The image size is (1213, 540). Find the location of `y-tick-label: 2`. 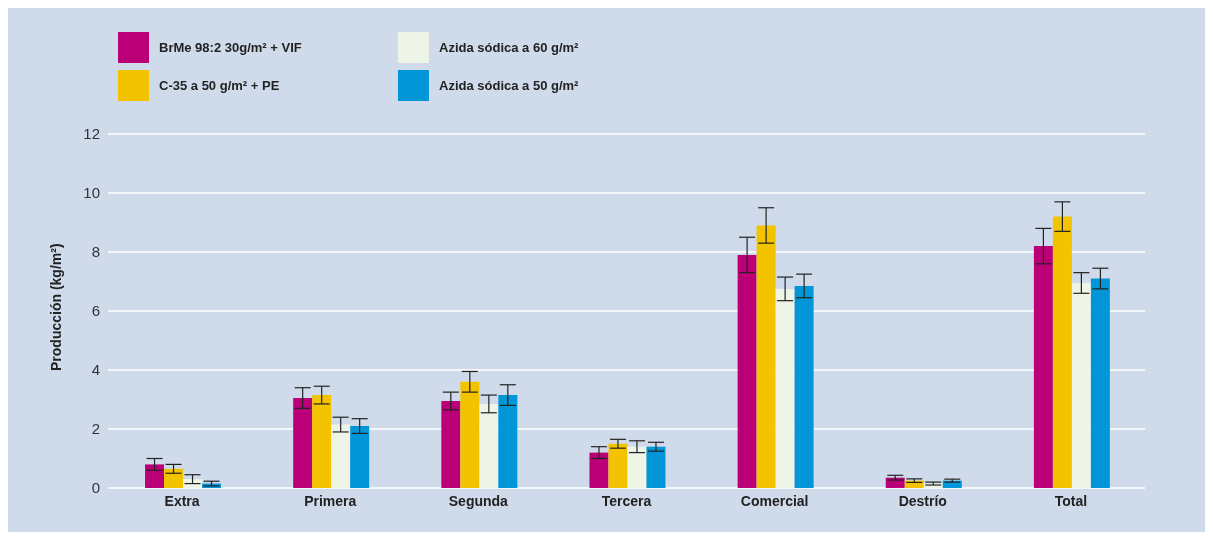

y-tick-label: 2 is located at coordinates (95, 429).